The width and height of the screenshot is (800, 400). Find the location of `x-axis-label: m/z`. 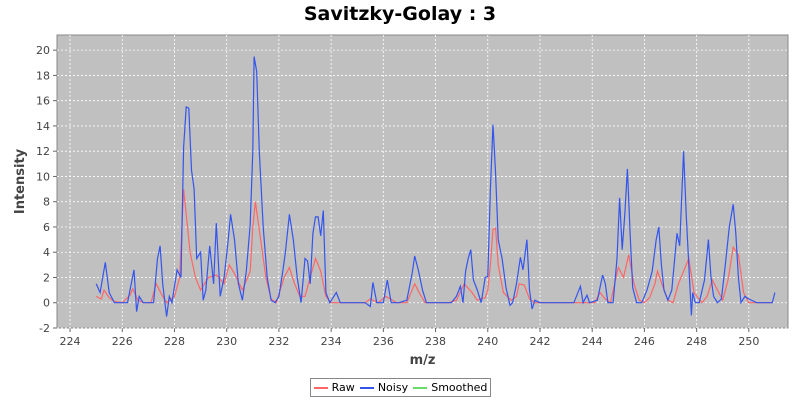

x-axis-label: m/z is located at coordinates (423, 360).